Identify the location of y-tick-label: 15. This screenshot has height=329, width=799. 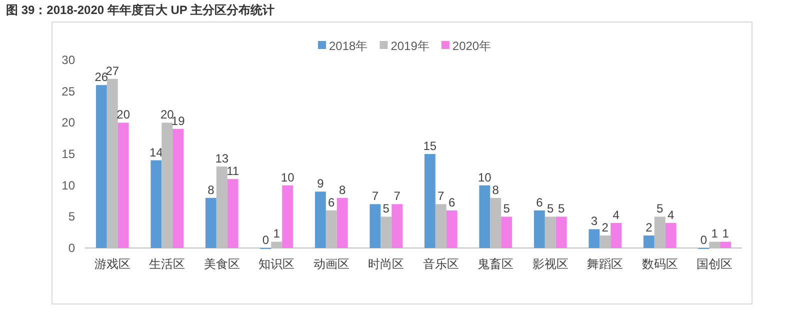
(69, 154).